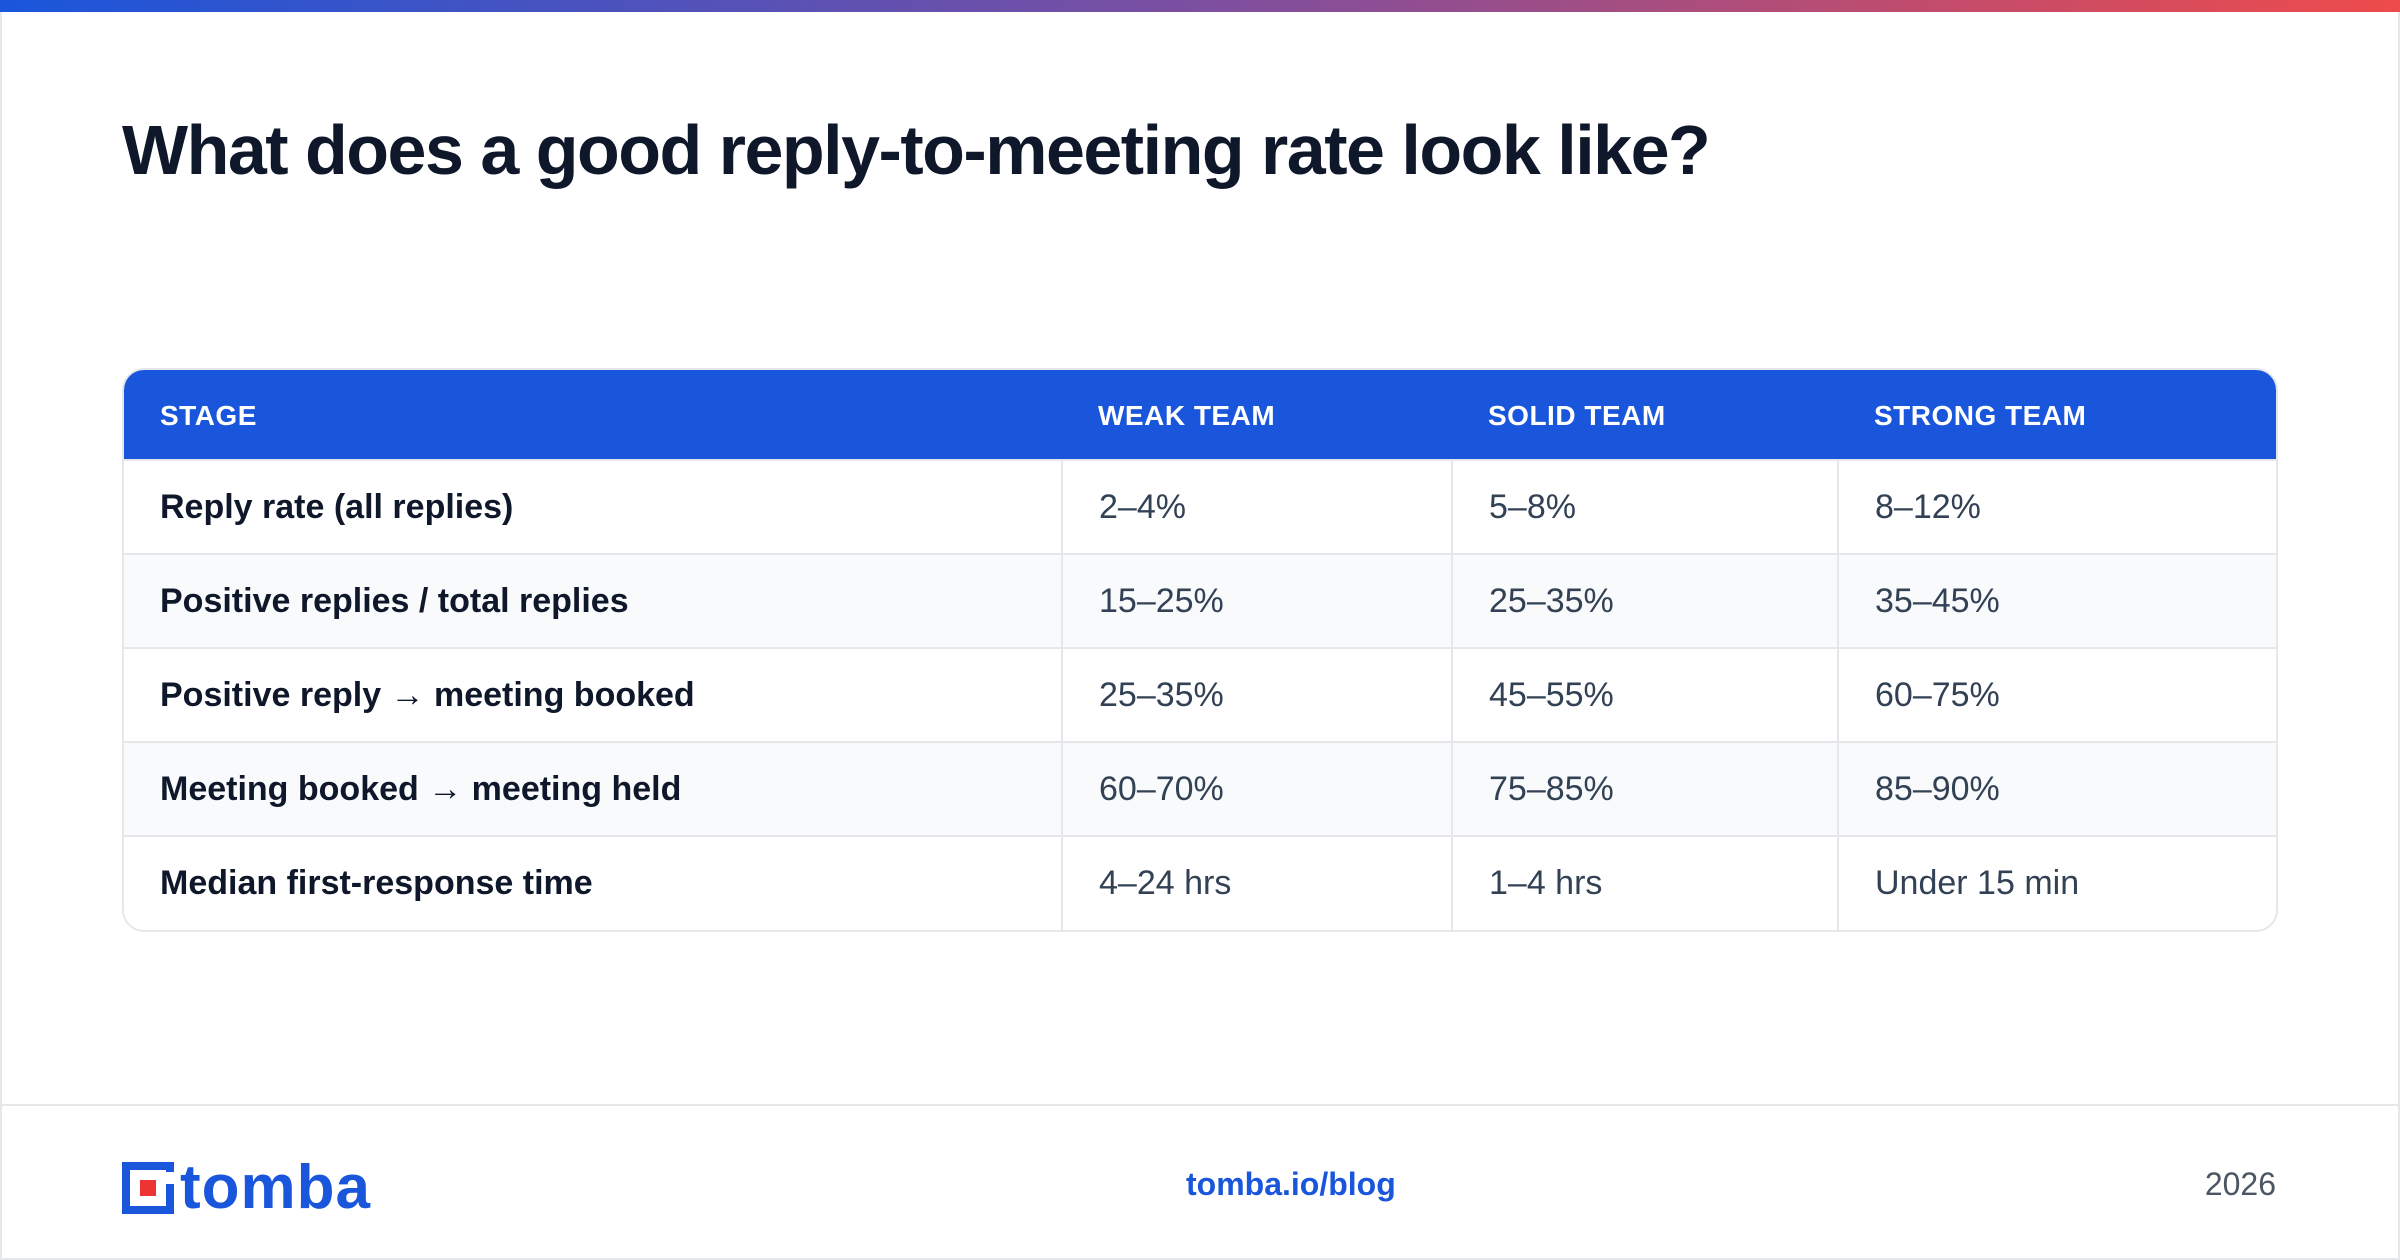 The image size is (2400, 1260). Describe the element at coordinates (1980, 415) in the screenshot. I see `header-strong-team: STRONG TEAM` at that location.